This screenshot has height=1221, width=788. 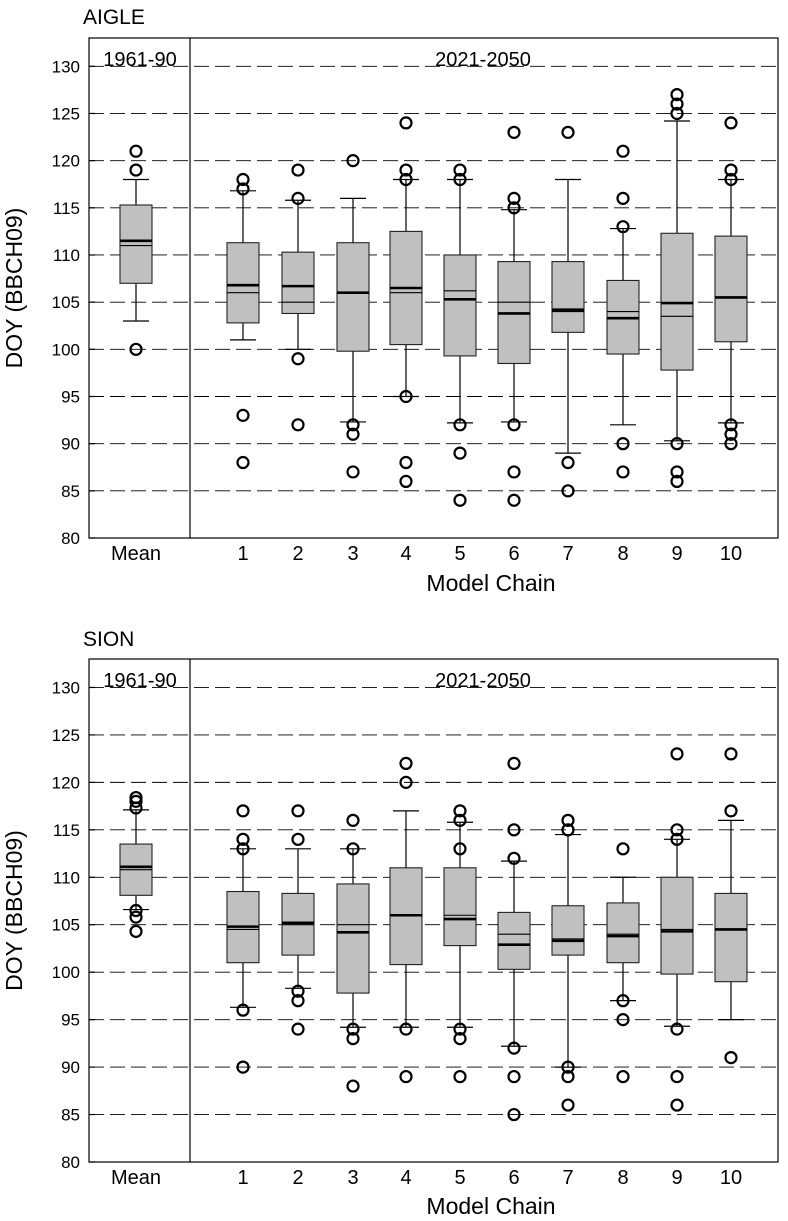 I want to click on y-tick-label: 125, so click(x=66, y=113).